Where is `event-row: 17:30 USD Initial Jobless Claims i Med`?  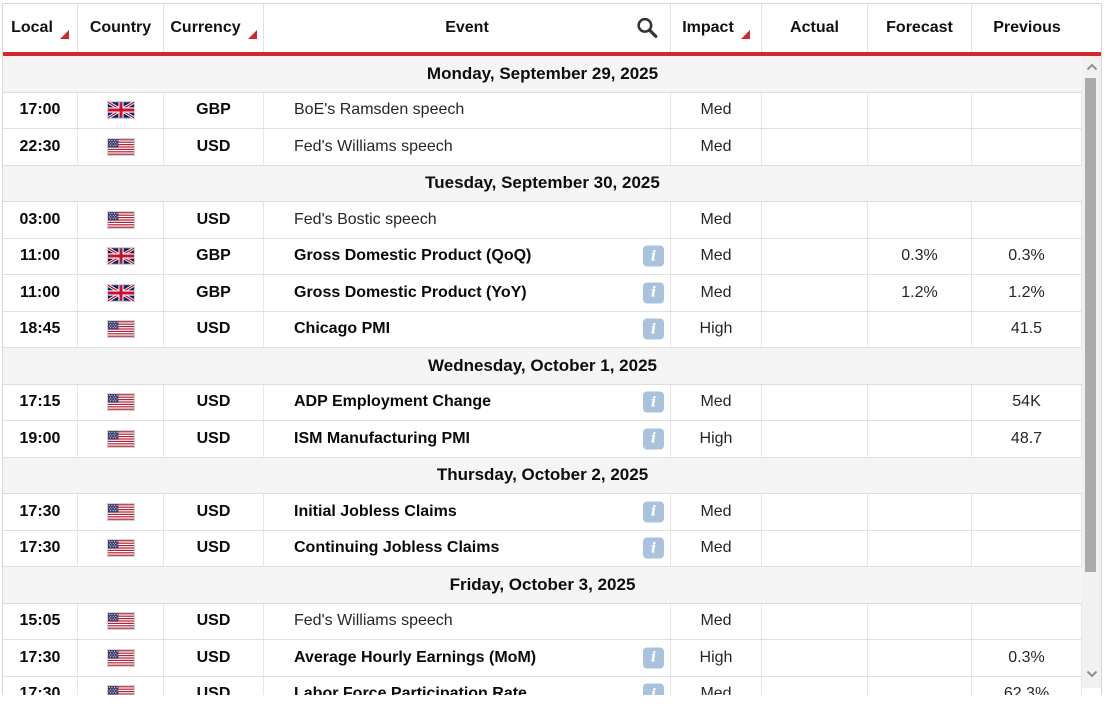
event-row: 17:30 USD Initial Jobless Claims i Med is located at coordinates (542, 512).